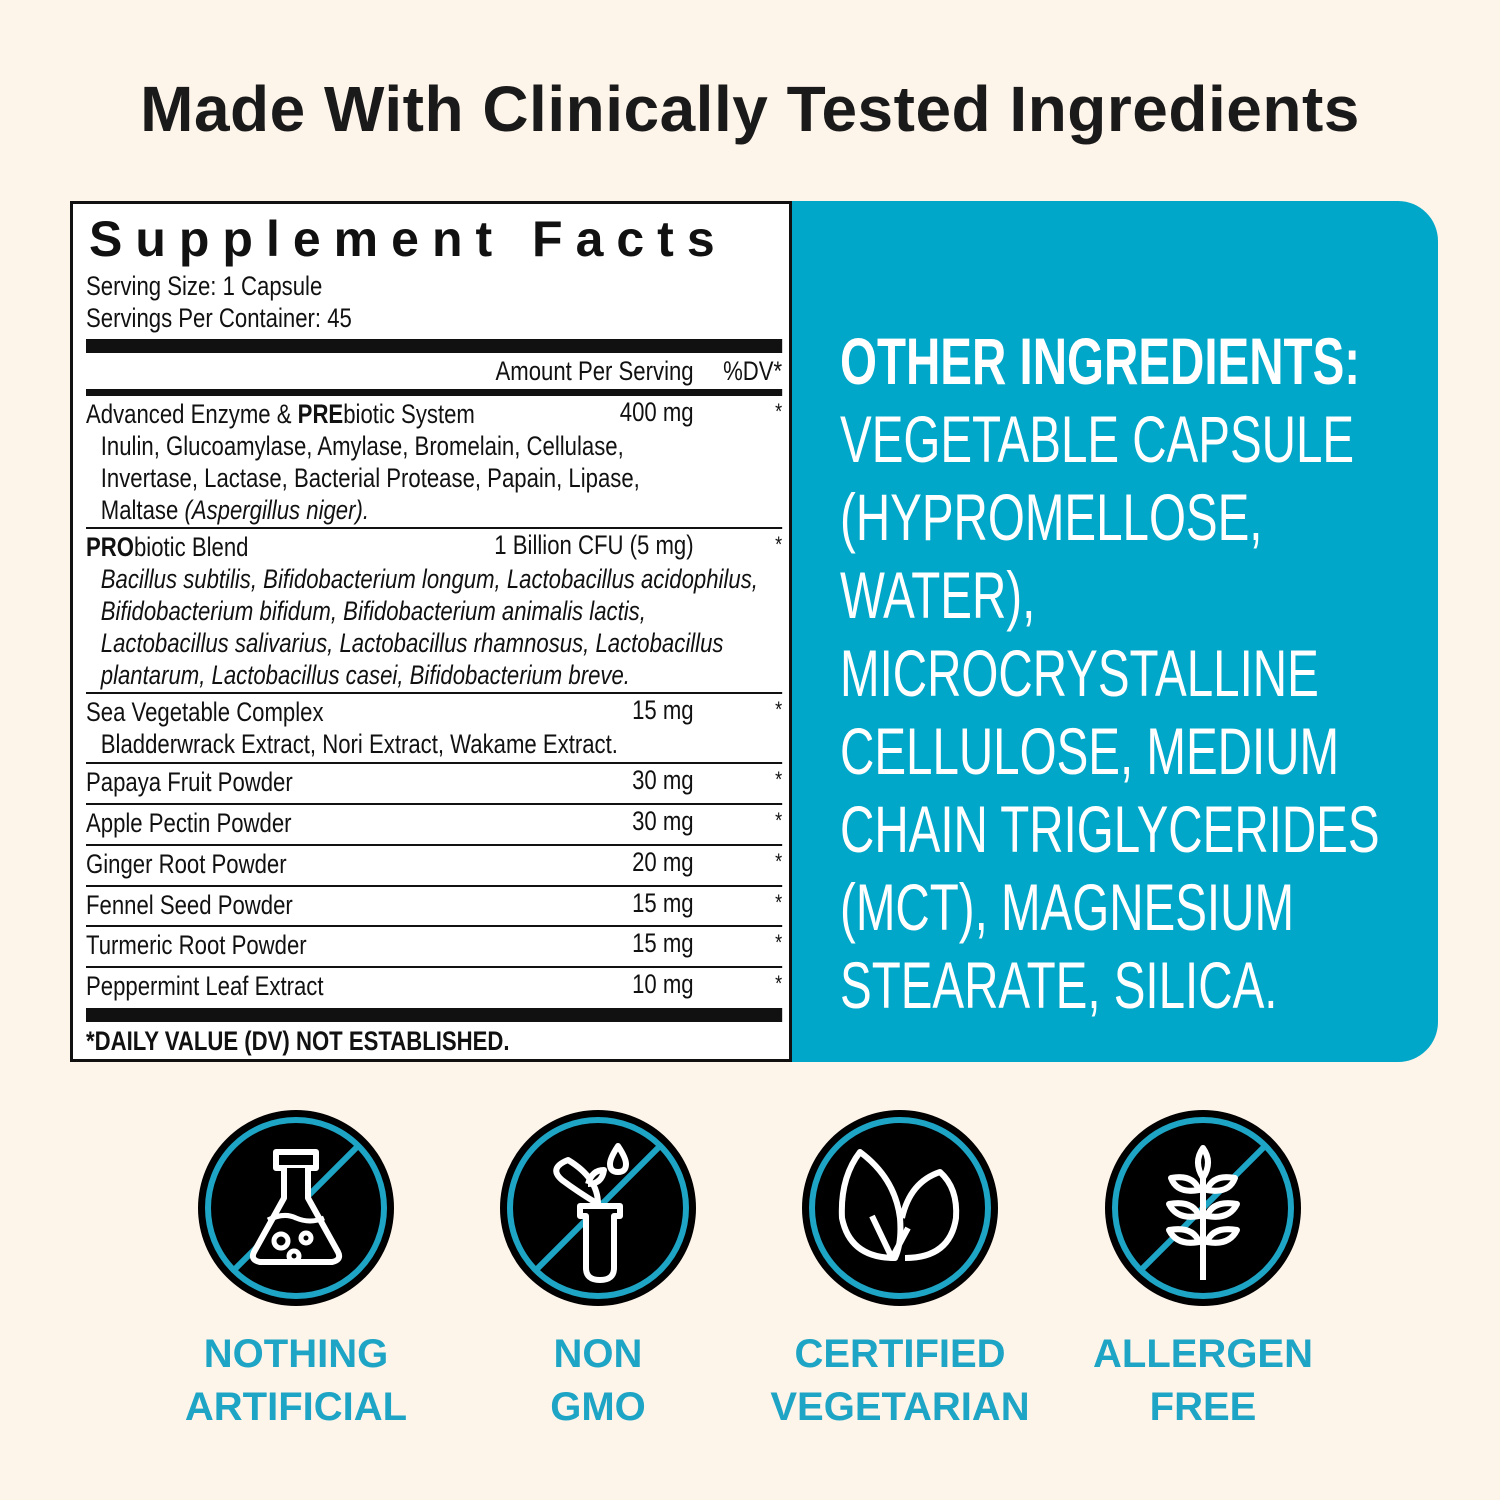 Image resolution: width=1500 pixels, height=1500 pixels. I want to click on badge-label: ALLERGEN, so click(1203, 1354).